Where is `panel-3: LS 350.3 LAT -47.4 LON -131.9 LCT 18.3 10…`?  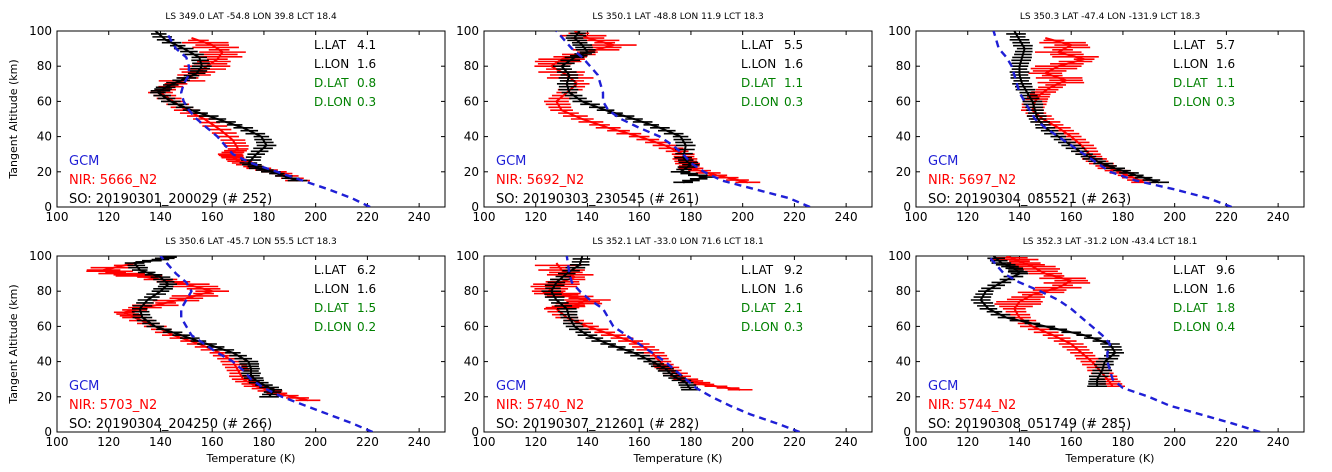 panel-3: LS 350.3 LAT -47.4 LON -131.9 LCT 18.3 10… is located at coordinates (1096, 118).